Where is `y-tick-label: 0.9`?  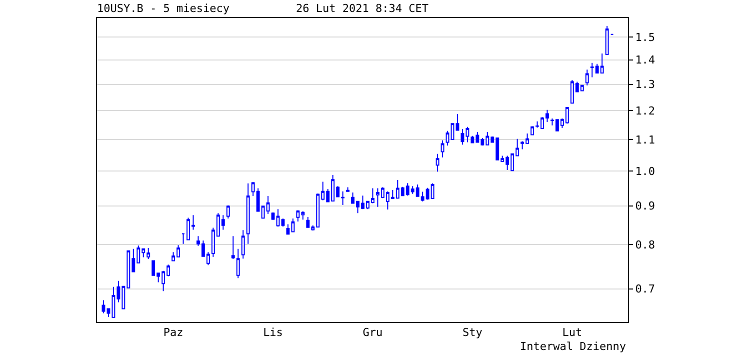 y-tick-label: 0.9 is located at coordinates (645, 206).